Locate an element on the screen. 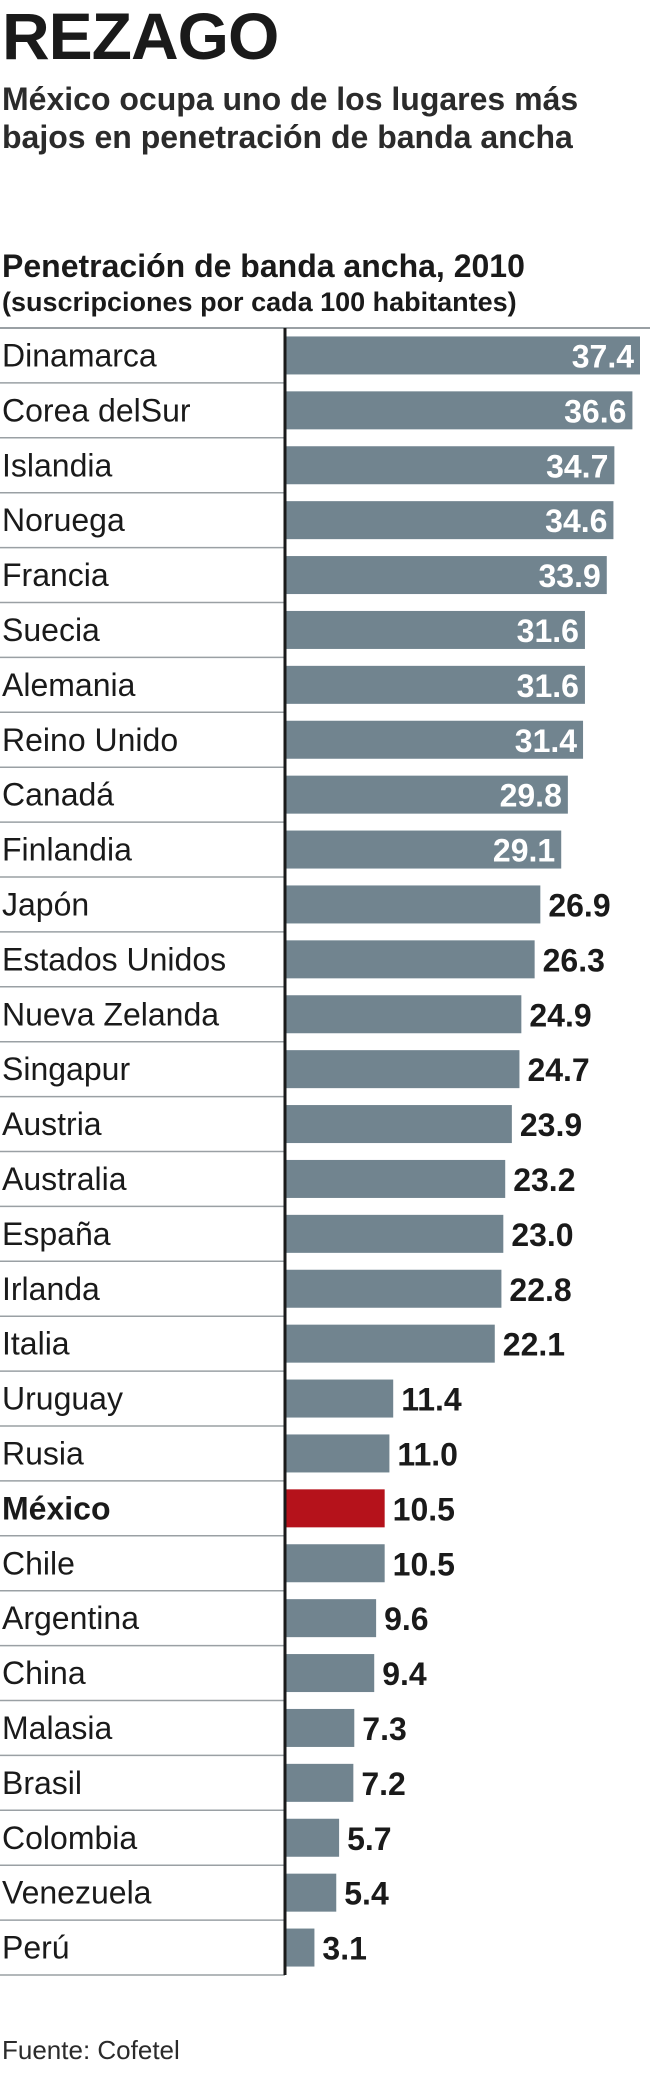 The width and height of the screenshot is (650, 2073). category-label: Reino Unido is located at coordinates (90, 740).